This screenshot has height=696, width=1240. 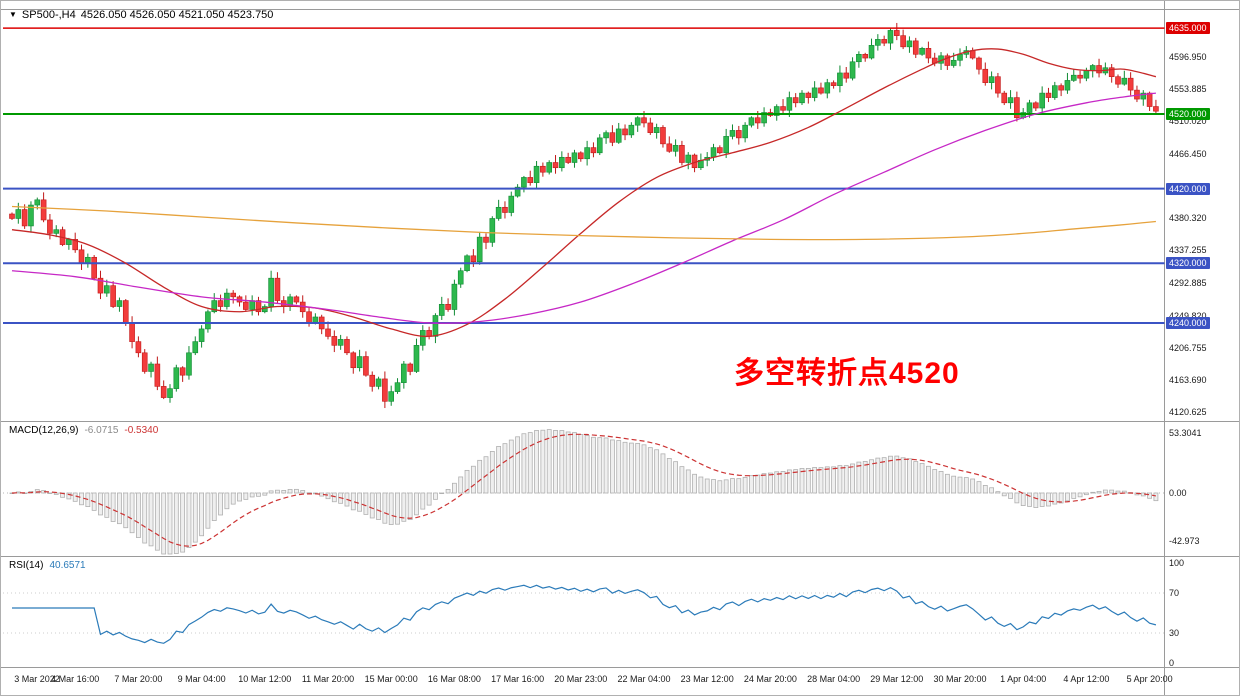 What do you see at coordinates (177, 15) in the screenshot?
I see `chart-ohlc-values: 4526.050 4526.050 4521.050 4523.750` at bounding box center [177, 15].